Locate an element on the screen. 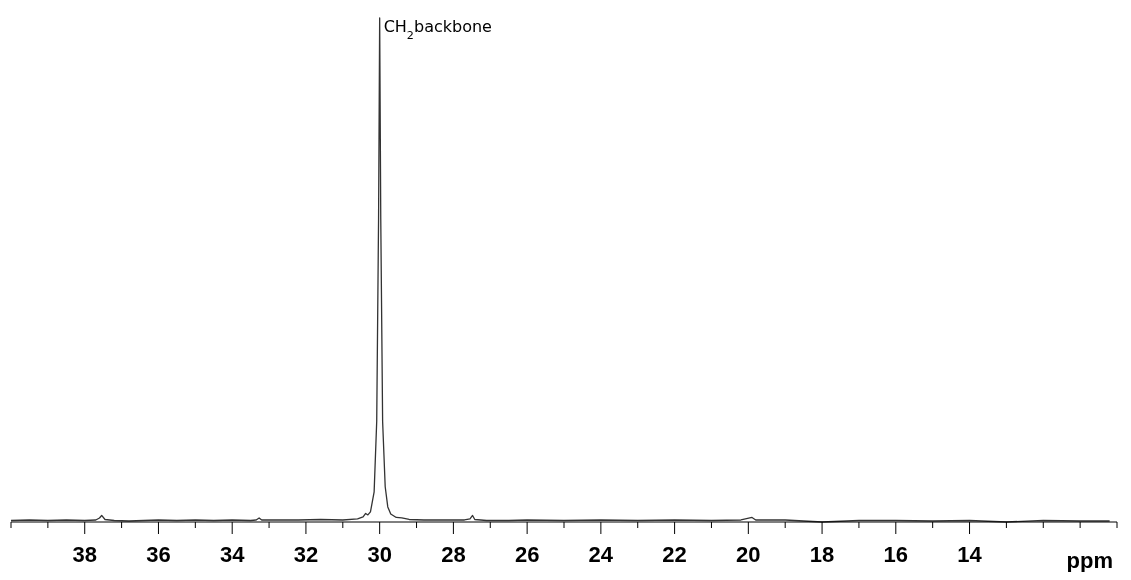 The width and height of the screenshot is (1131, 580). x-tick-label: 34 is located at coordinates (232, 554).